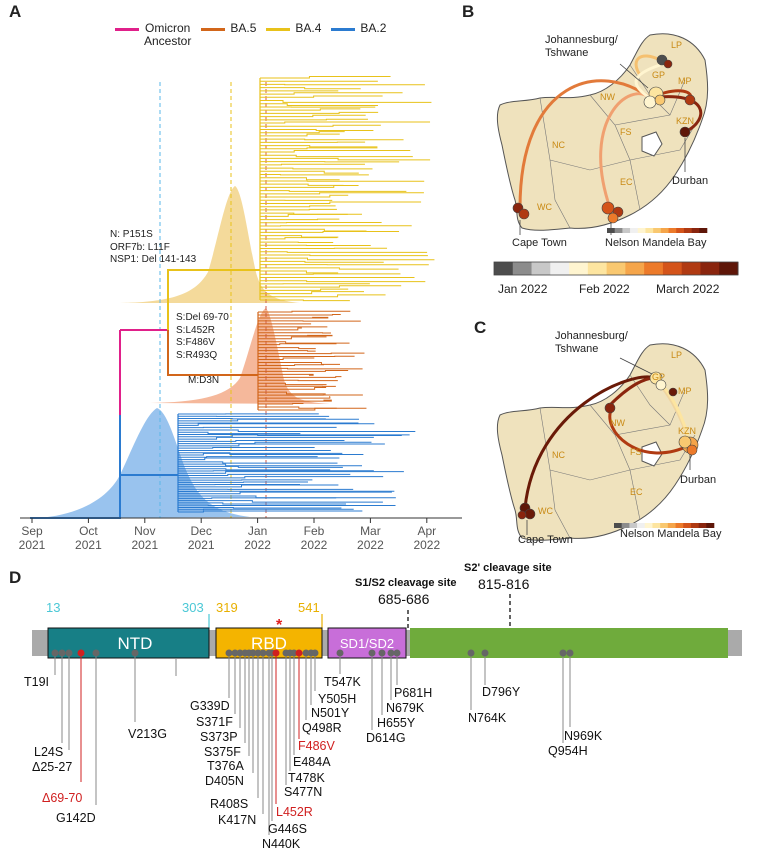  What do you see at coordinates (386, 738) in the screenshot?
I see `mutation-D614G: D614G` at bounding box center [386, 738].